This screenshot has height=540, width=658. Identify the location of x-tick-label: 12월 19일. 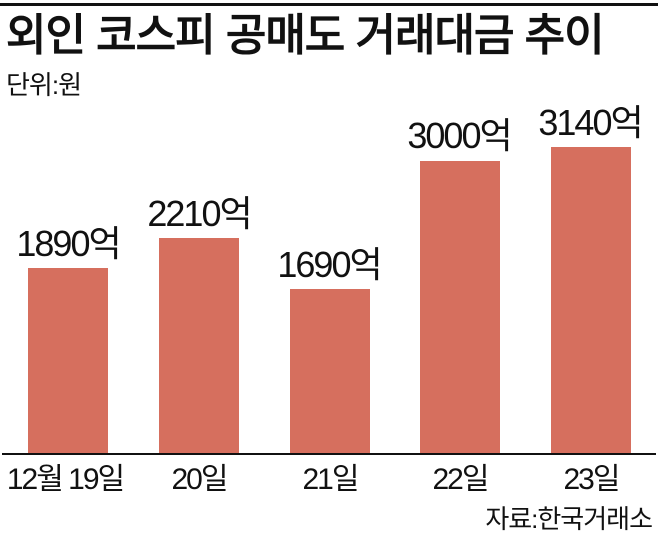
(65, 479).